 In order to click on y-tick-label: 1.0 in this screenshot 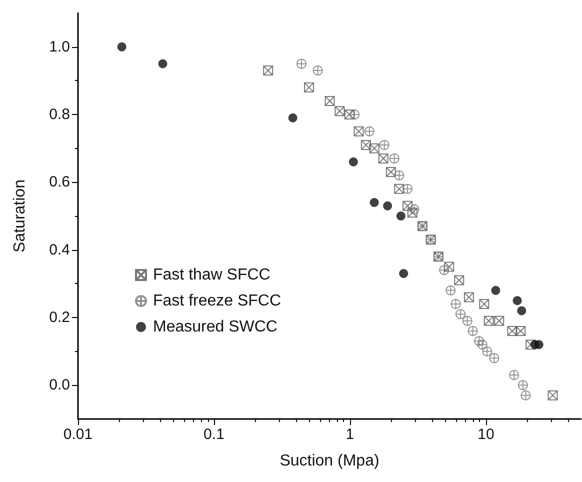, I will do `click(59, 47)`.